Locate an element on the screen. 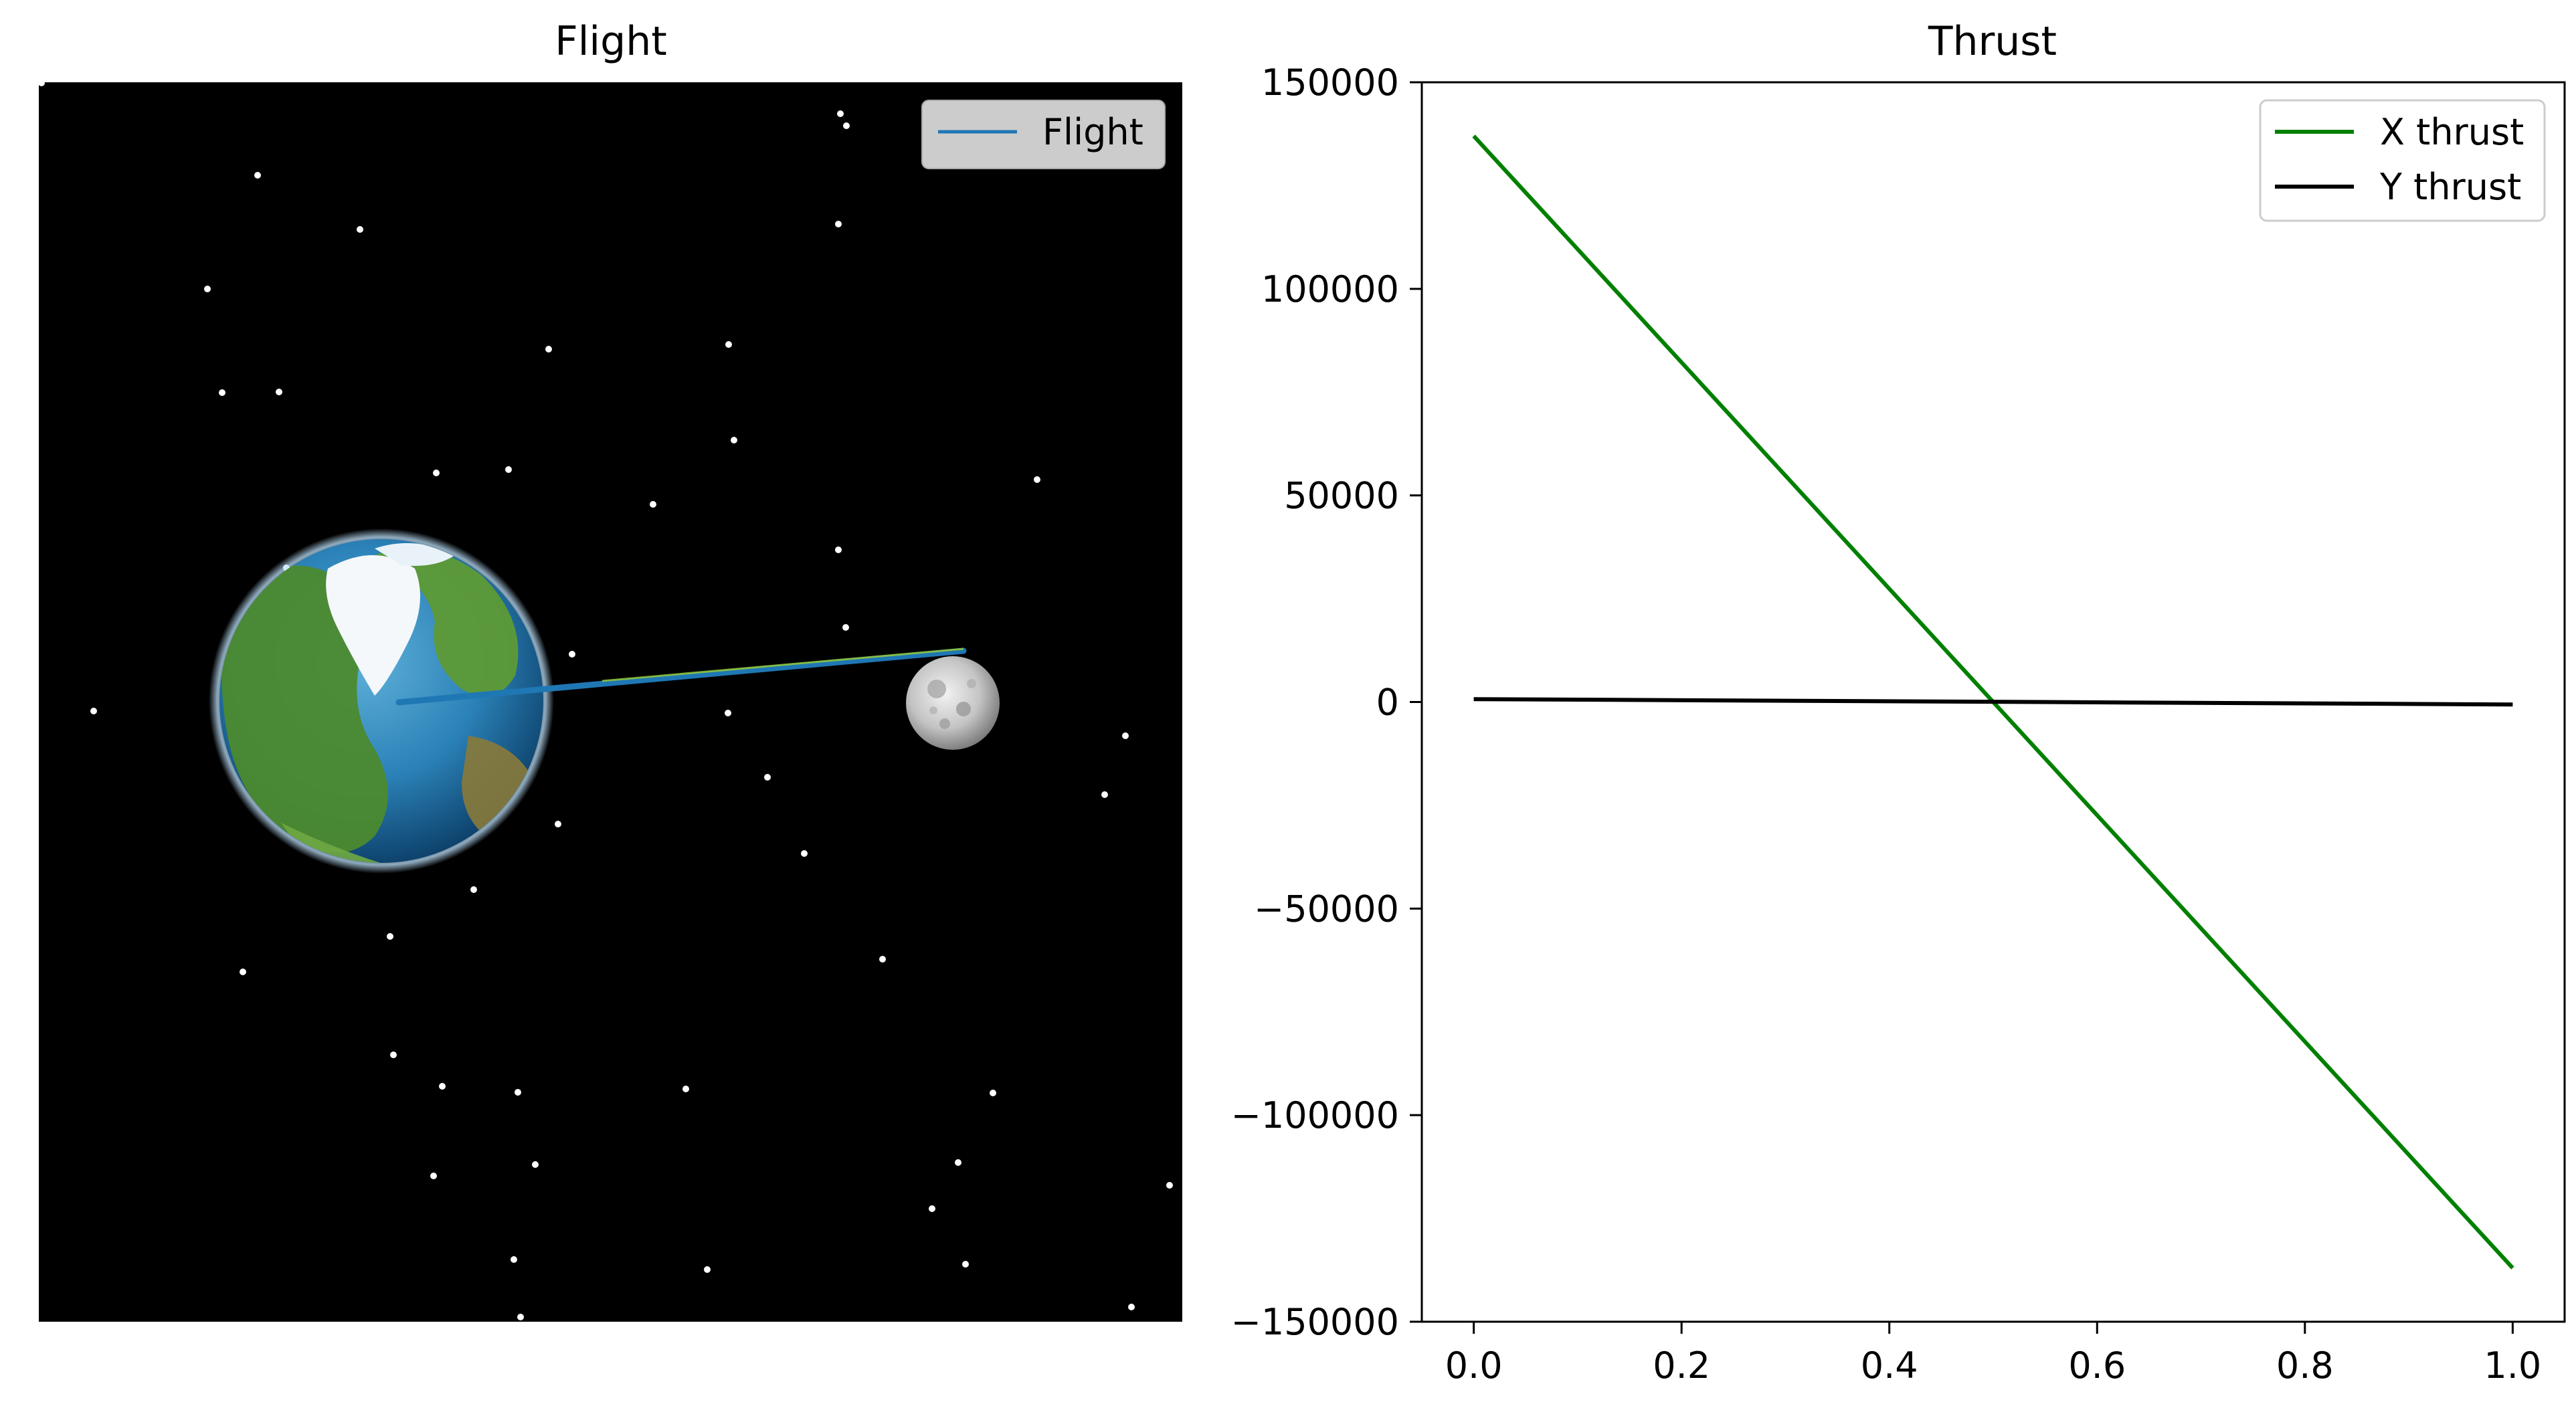  y-tick-label: 50000 is located at coordinates (1341, 496).